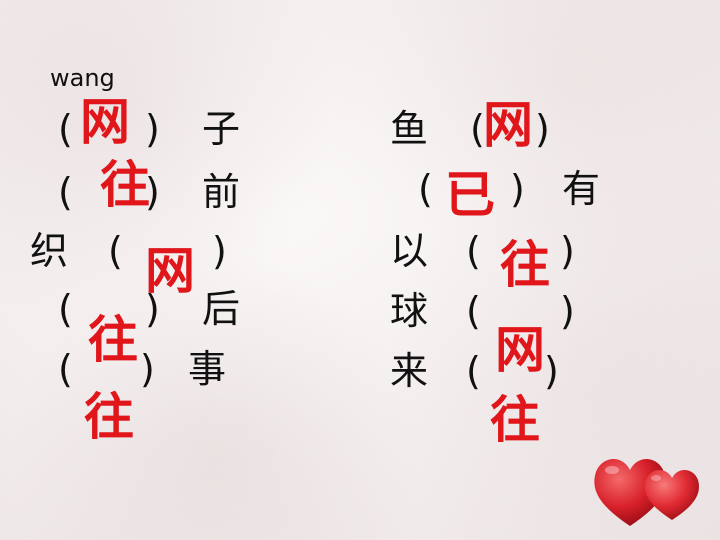 The width and height of the screenshot is (720, 540). What do you see at coordinates (650, 492) in the screenshot?
I see `hearts-icon` at bounding box center [650, 492].